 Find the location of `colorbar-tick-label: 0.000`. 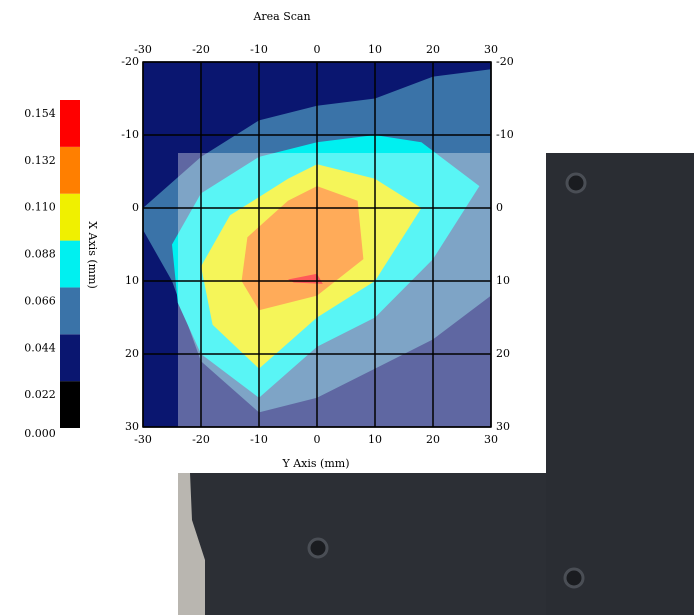

colorbar-tick-label: 0.000 is located at coordinates (40, 433).